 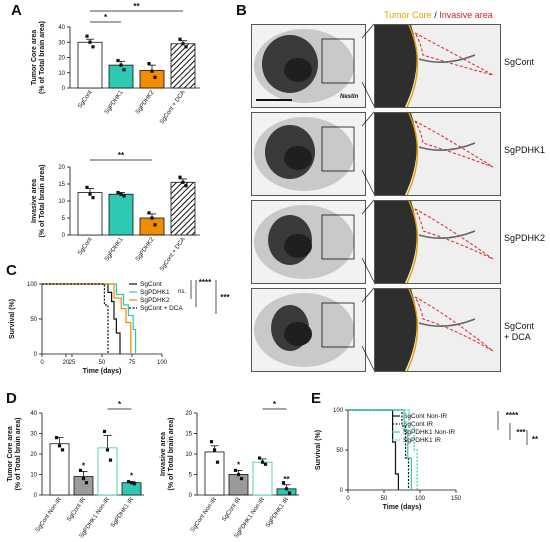 What do you see at coordinates (349, 97) in the screenshot?
I see `marker-label: Nestin` at bounding box center [349, 97].